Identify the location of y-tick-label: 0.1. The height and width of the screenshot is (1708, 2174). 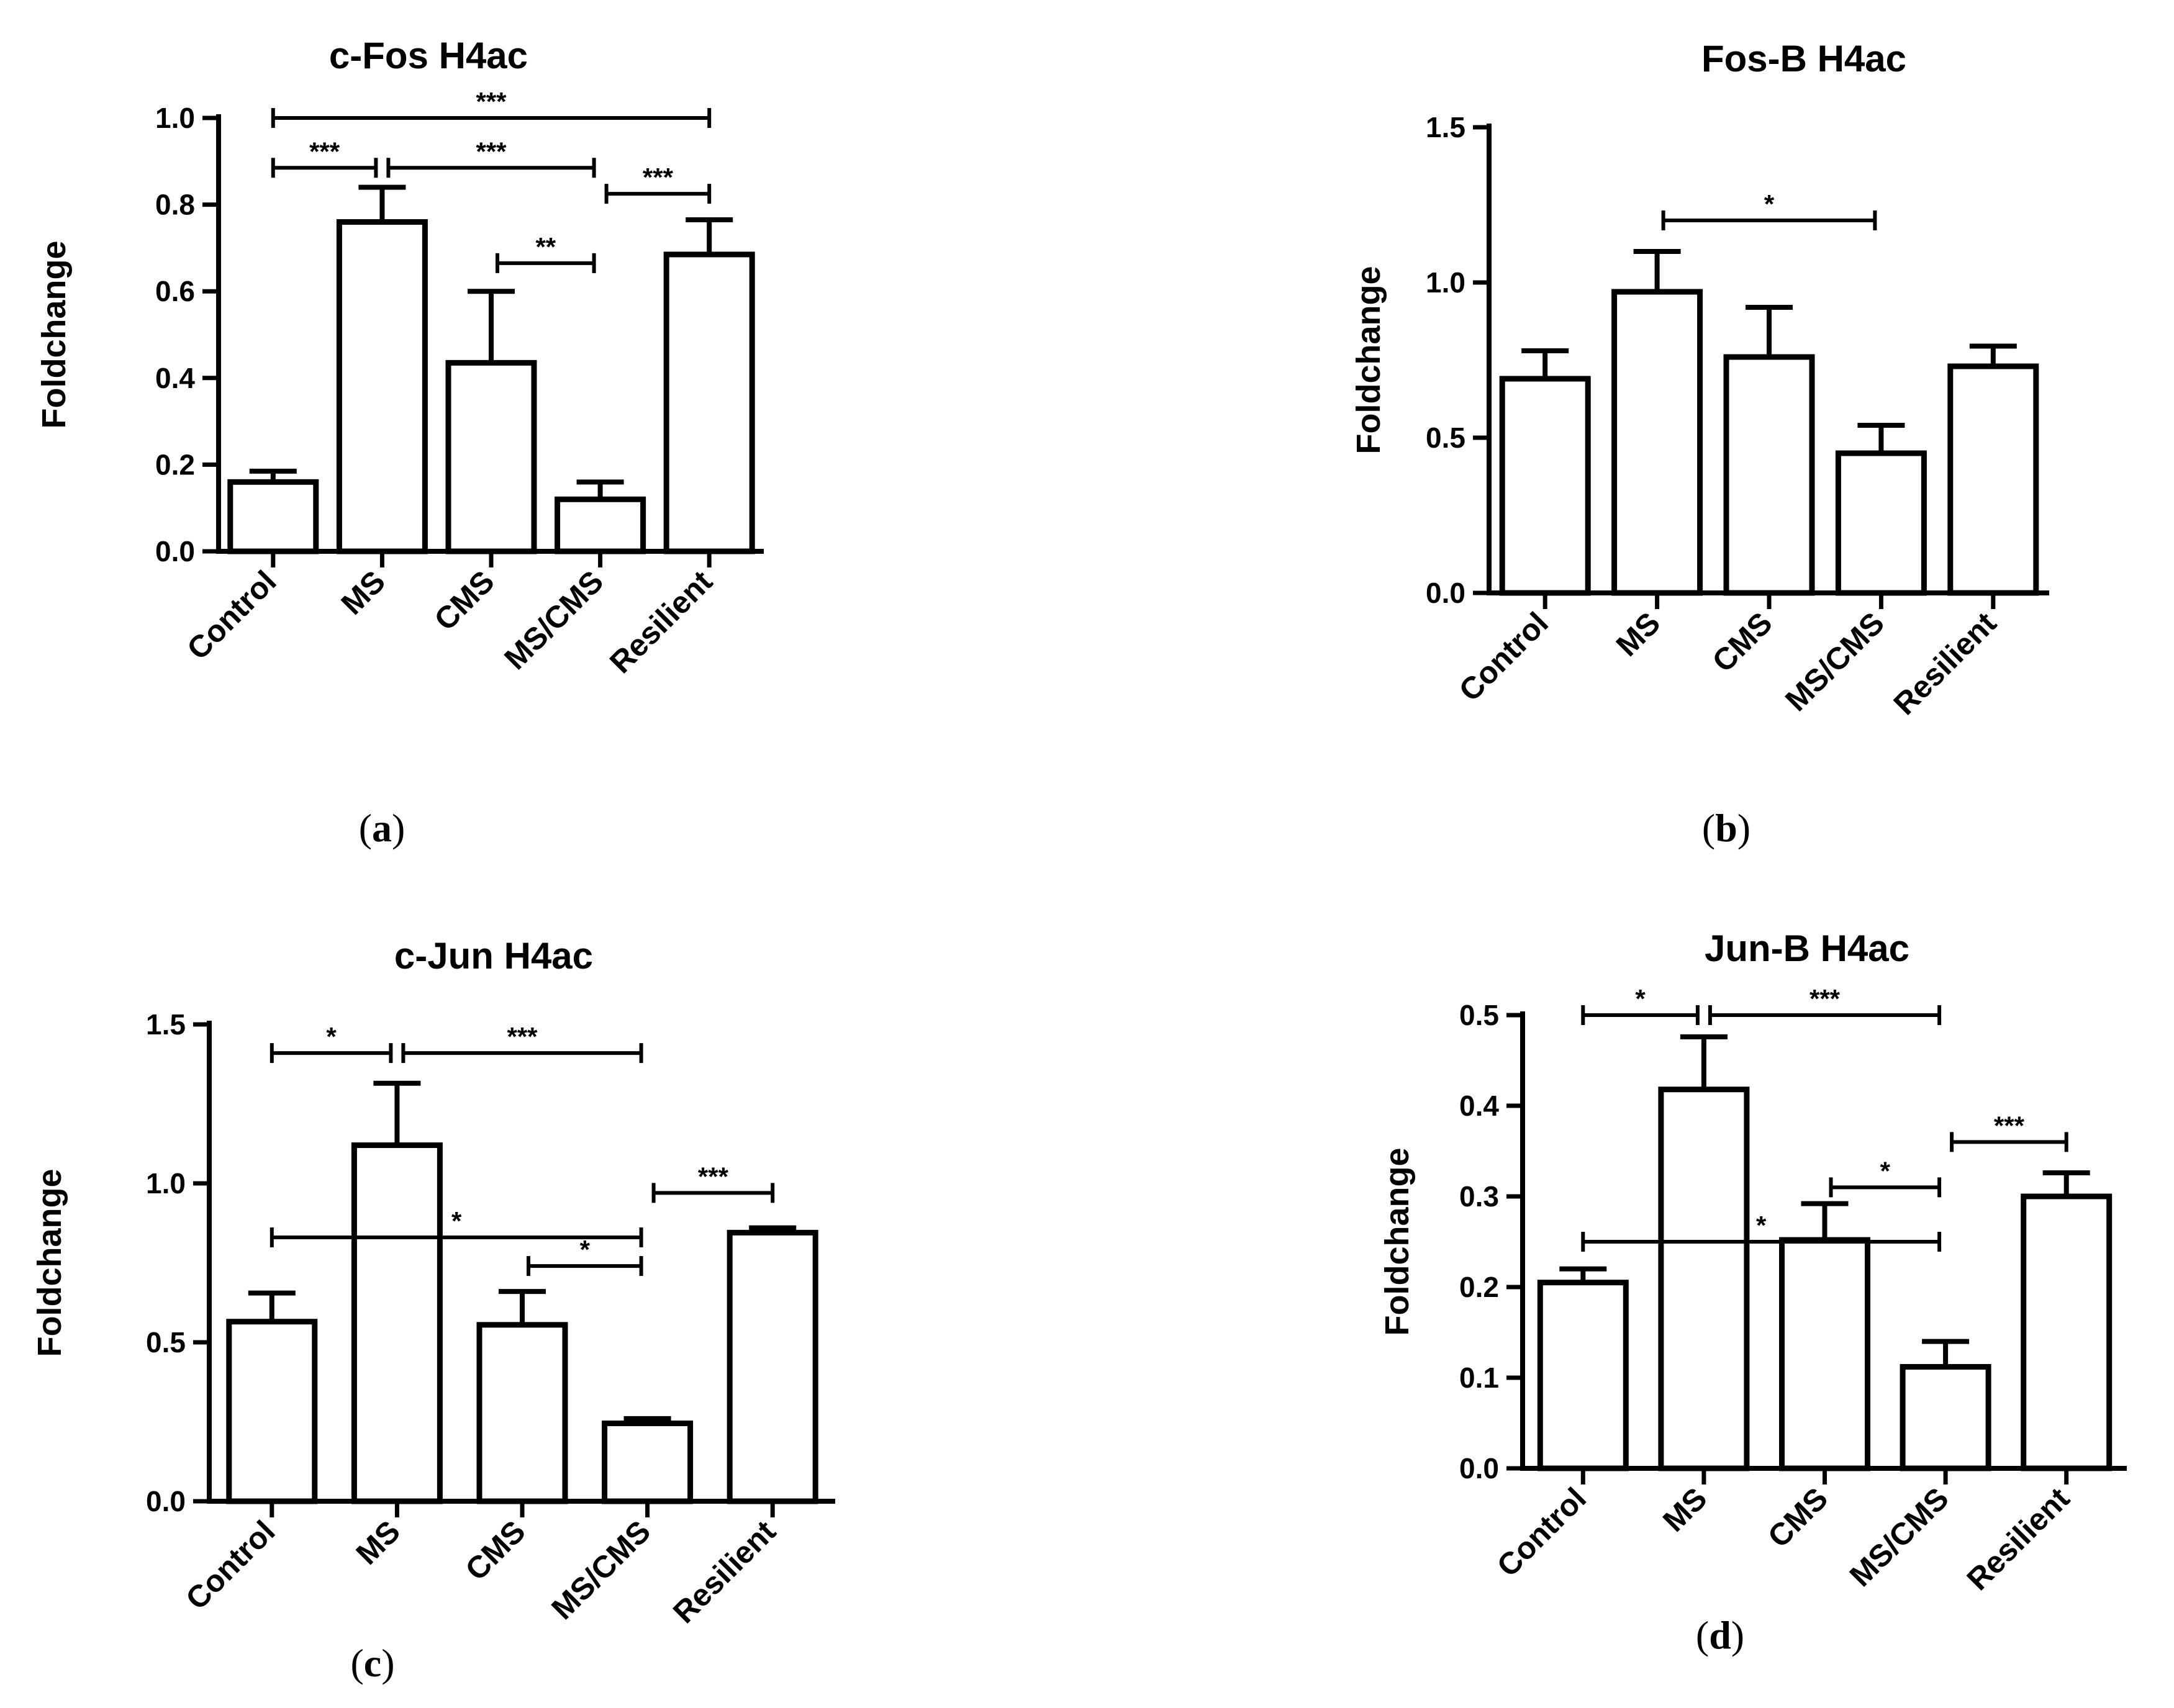
(1479, 1378).